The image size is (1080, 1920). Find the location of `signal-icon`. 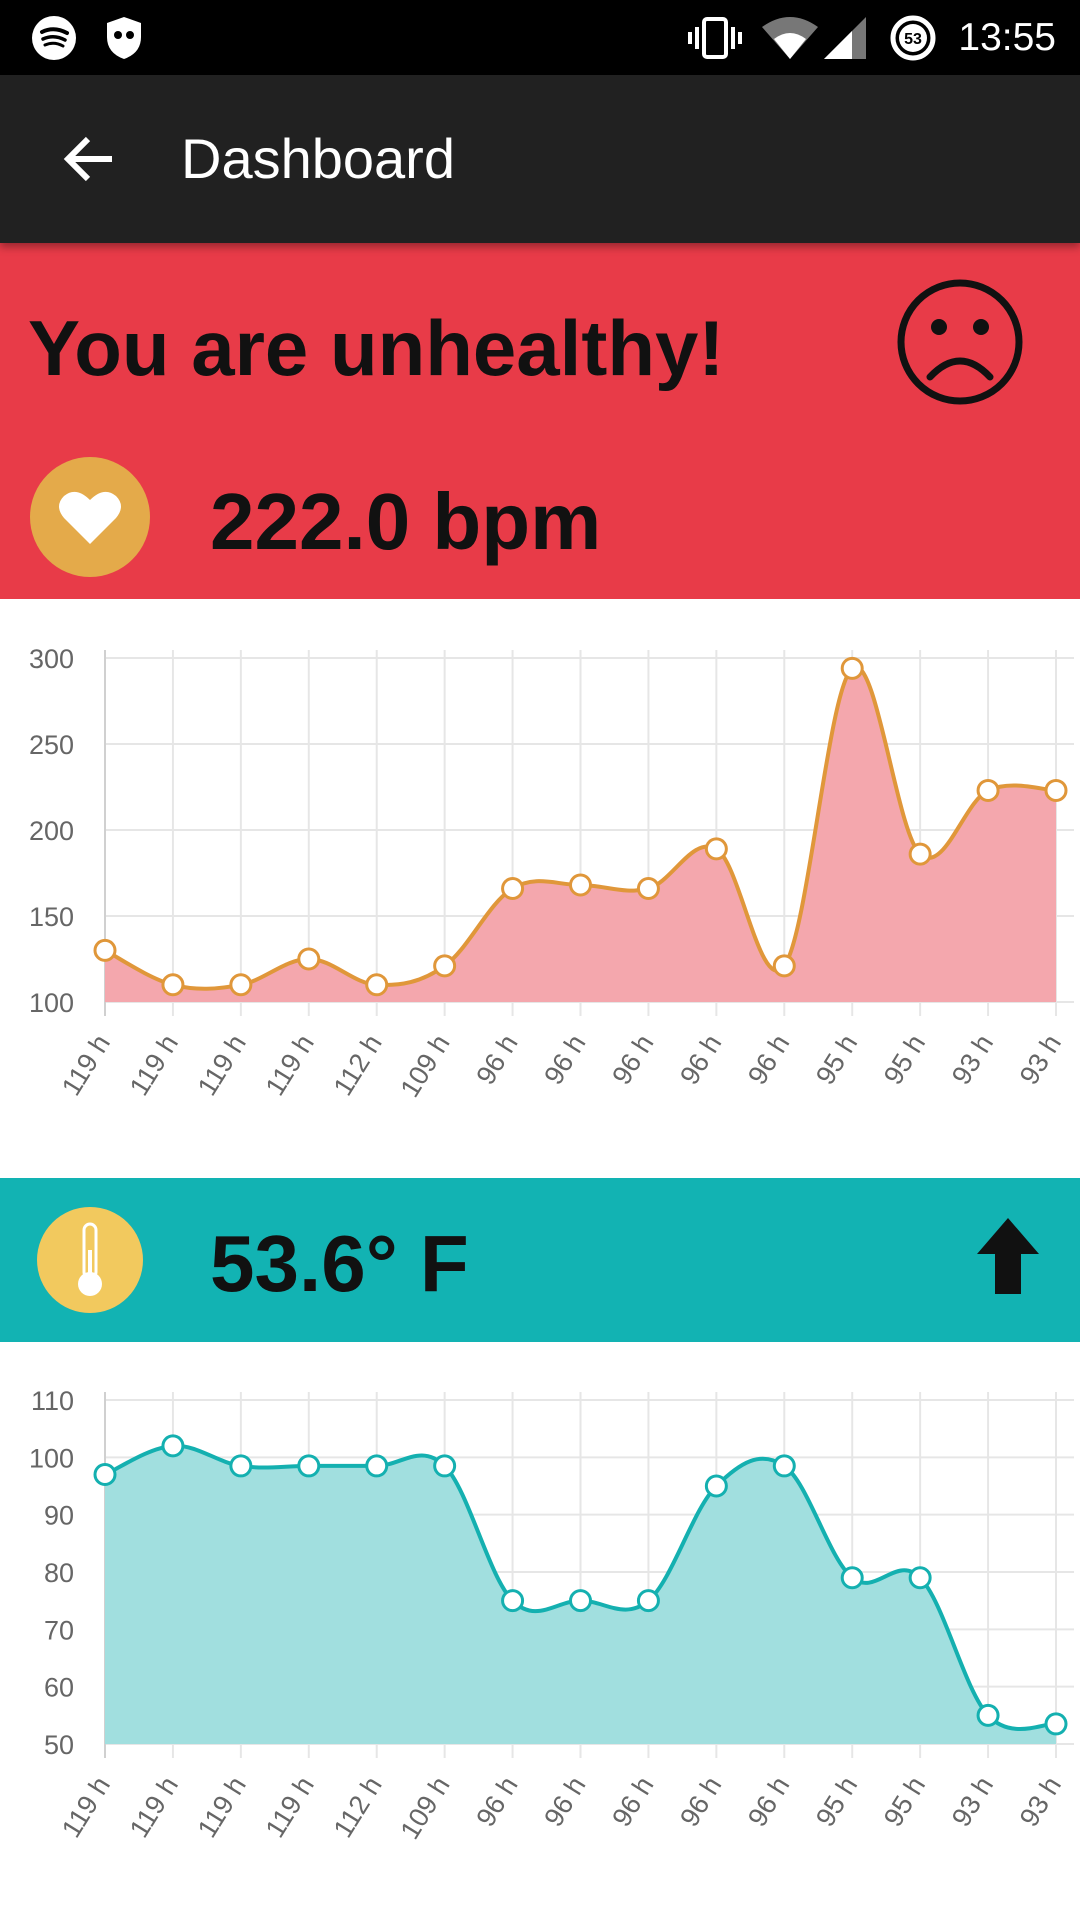

signal-icon is located at coordinates (845, 37).